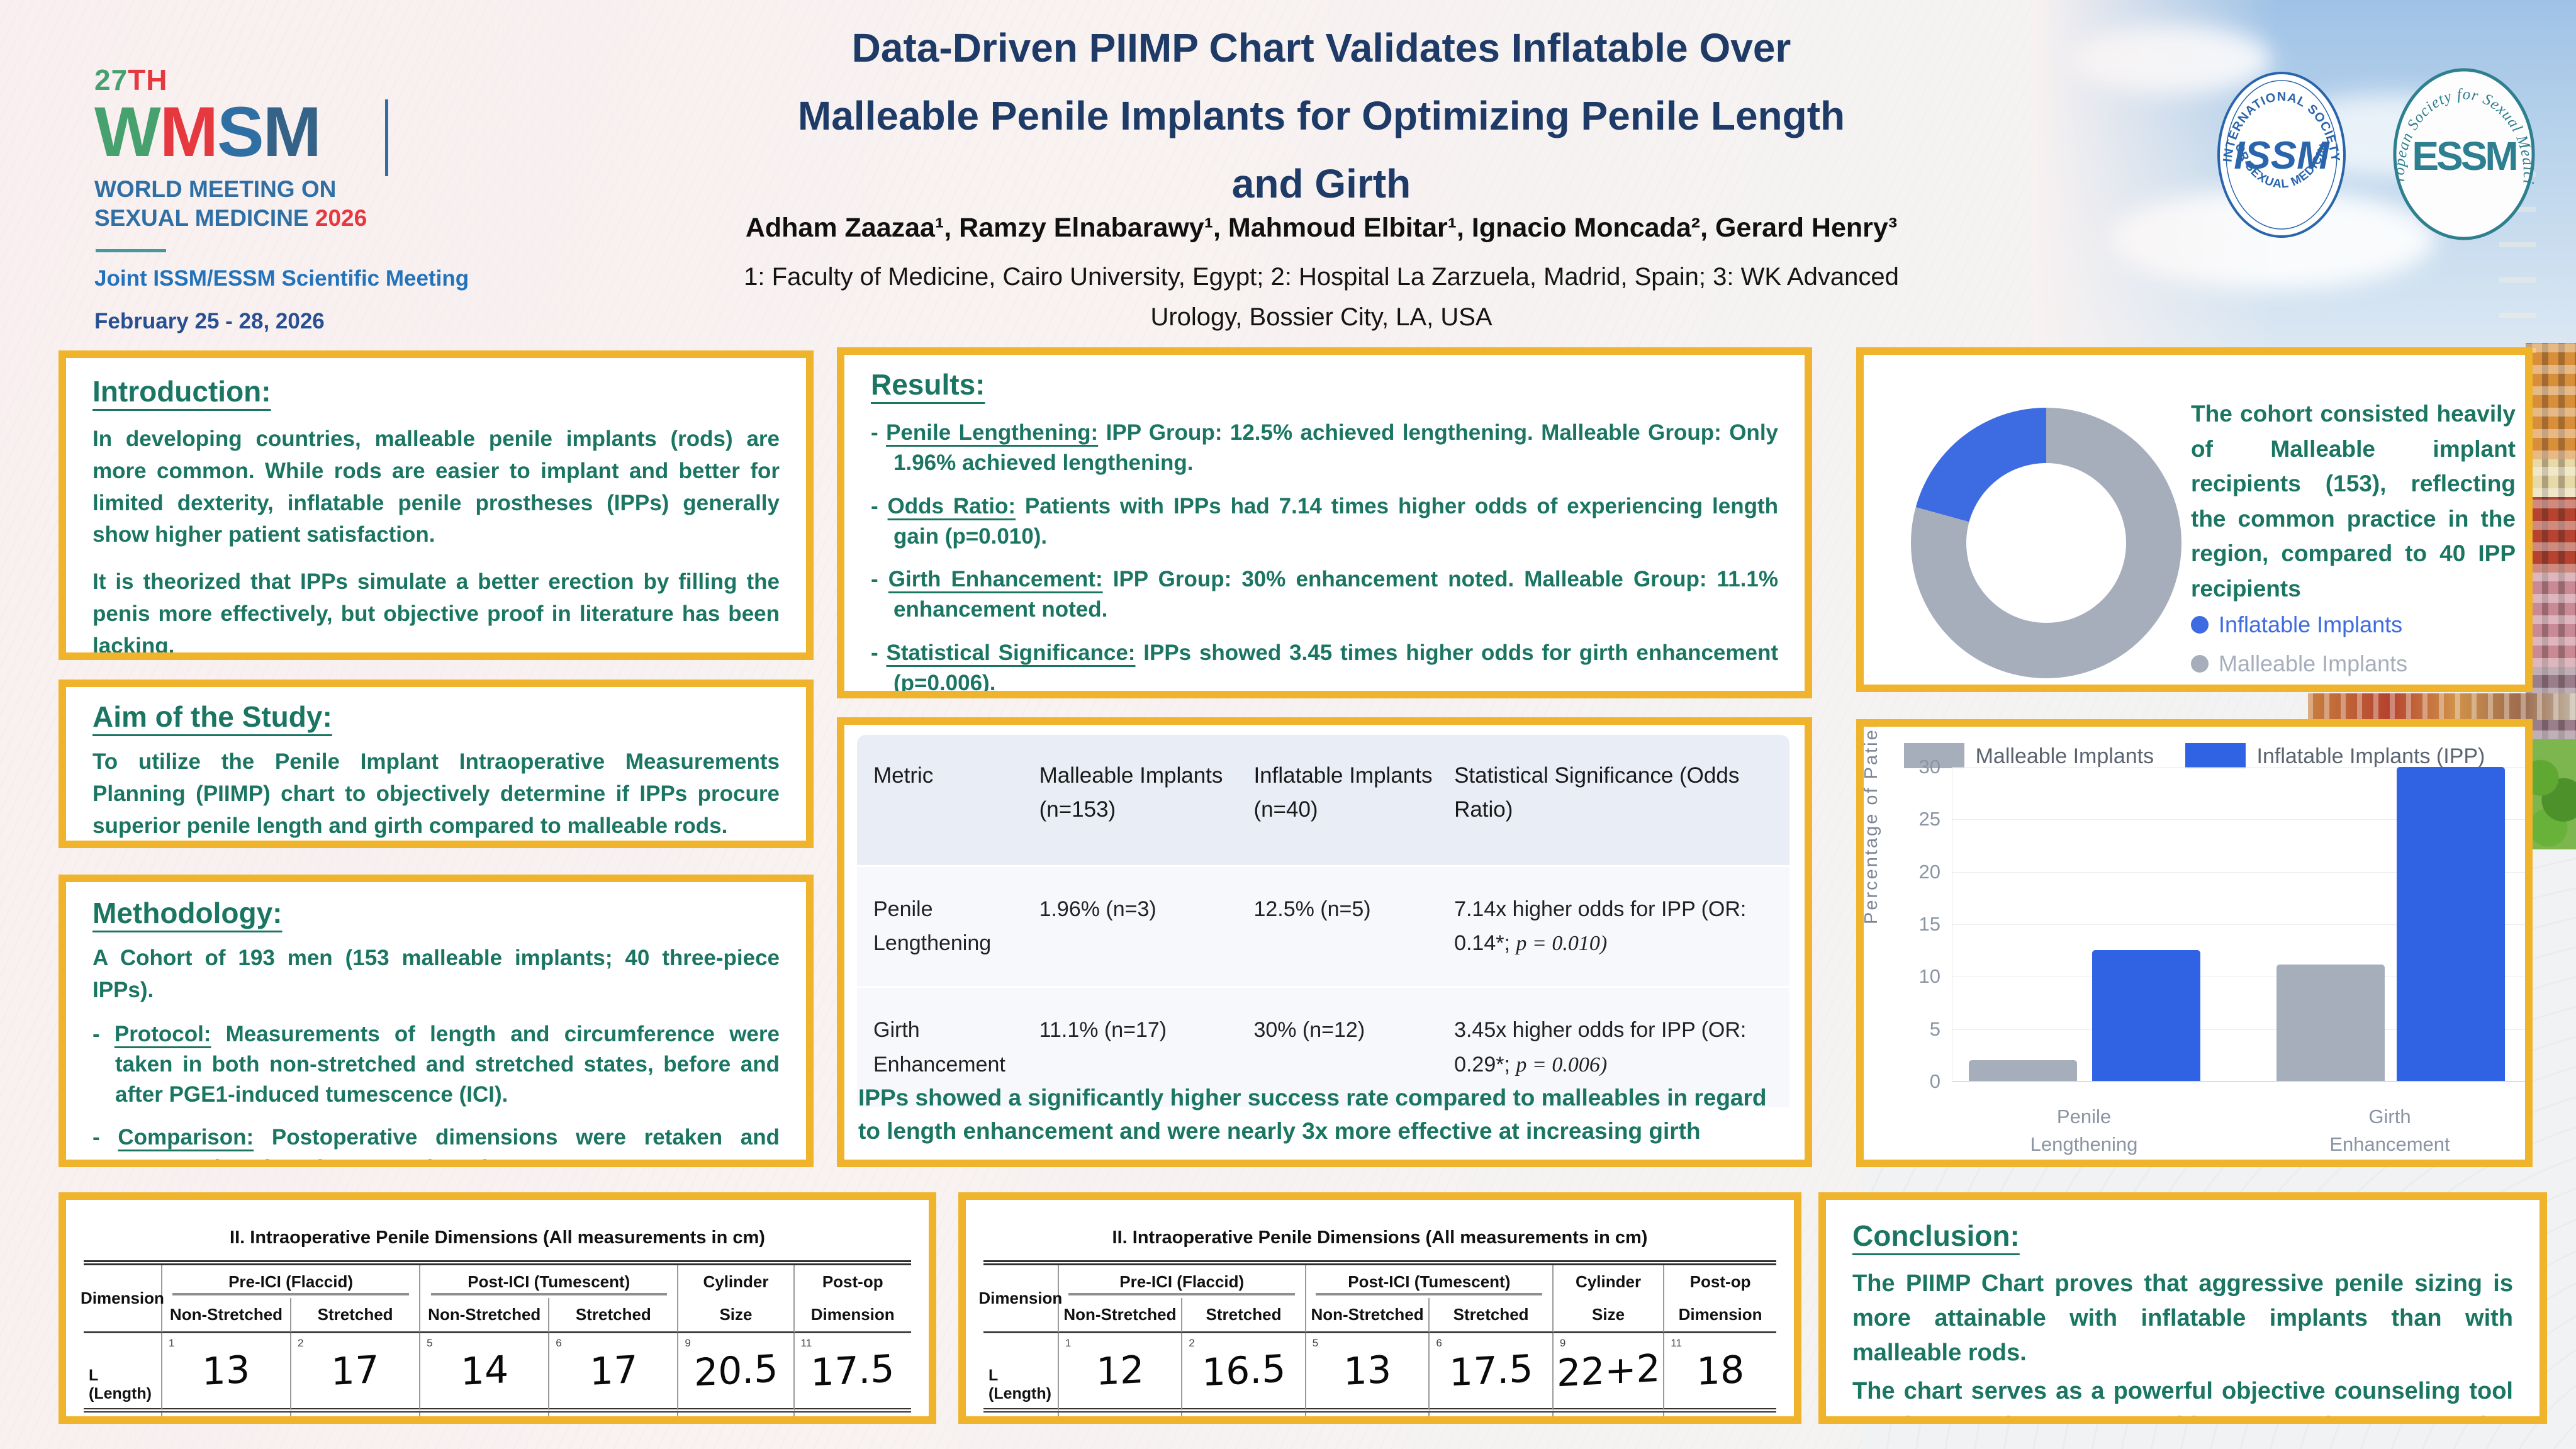 The image size is (2576, 1449). I want to click on row1-metric: Penile Lengthening, so click(945, 926).